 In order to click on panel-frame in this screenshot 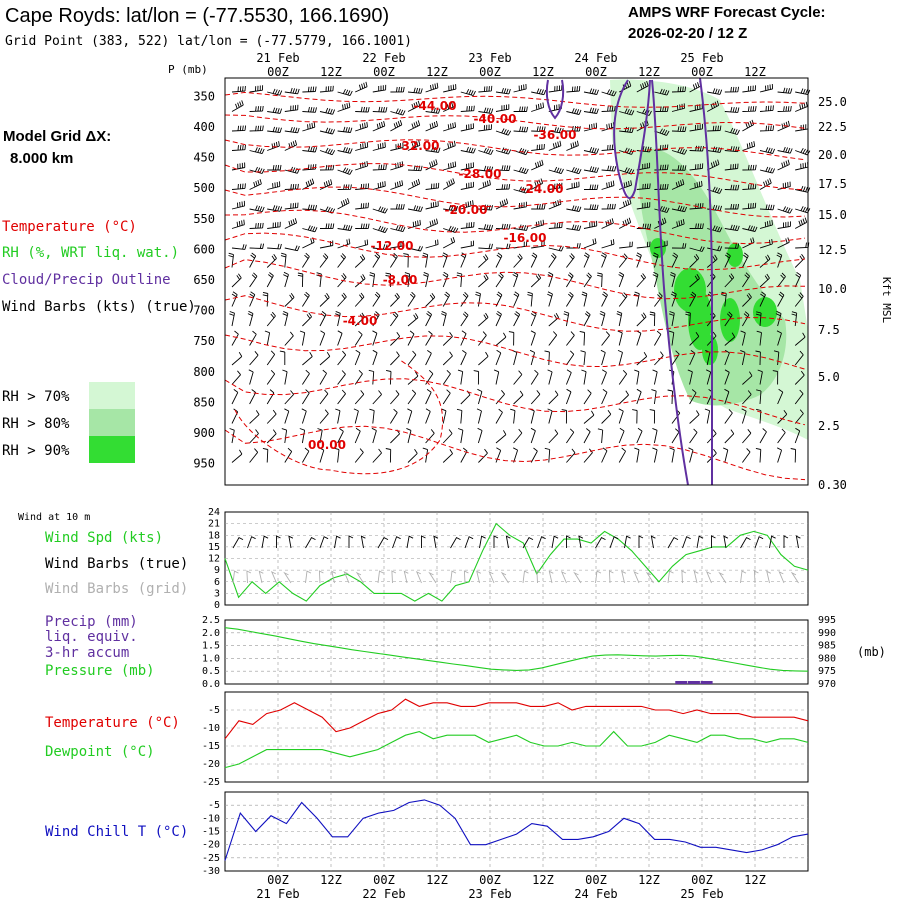, I will do `click(516, 737)`.